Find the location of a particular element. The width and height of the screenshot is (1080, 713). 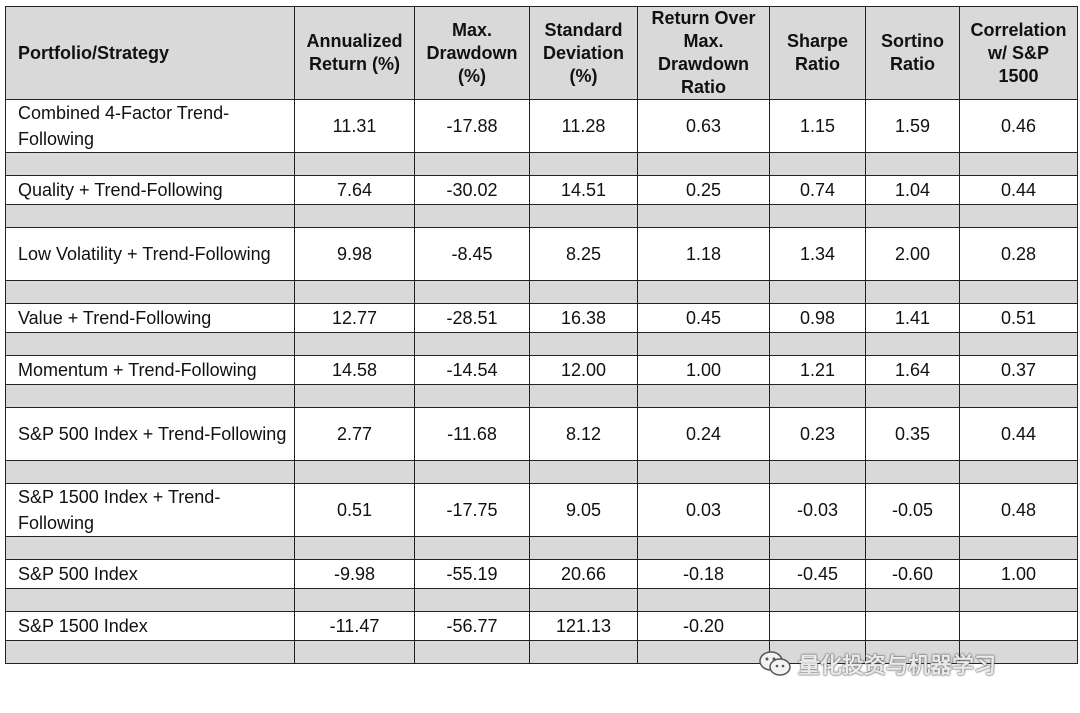

cell-std-dev: 8.12 is located at coordinates (583, 434).